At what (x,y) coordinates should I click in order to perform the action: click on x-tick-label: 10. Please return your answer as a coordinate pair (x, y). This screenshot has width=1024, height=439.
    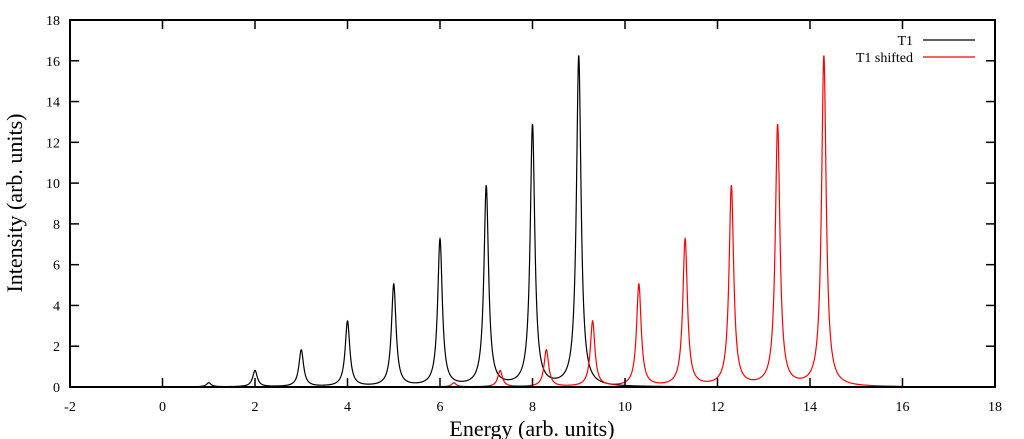
    Looking at the image, I should click on (625, 407).